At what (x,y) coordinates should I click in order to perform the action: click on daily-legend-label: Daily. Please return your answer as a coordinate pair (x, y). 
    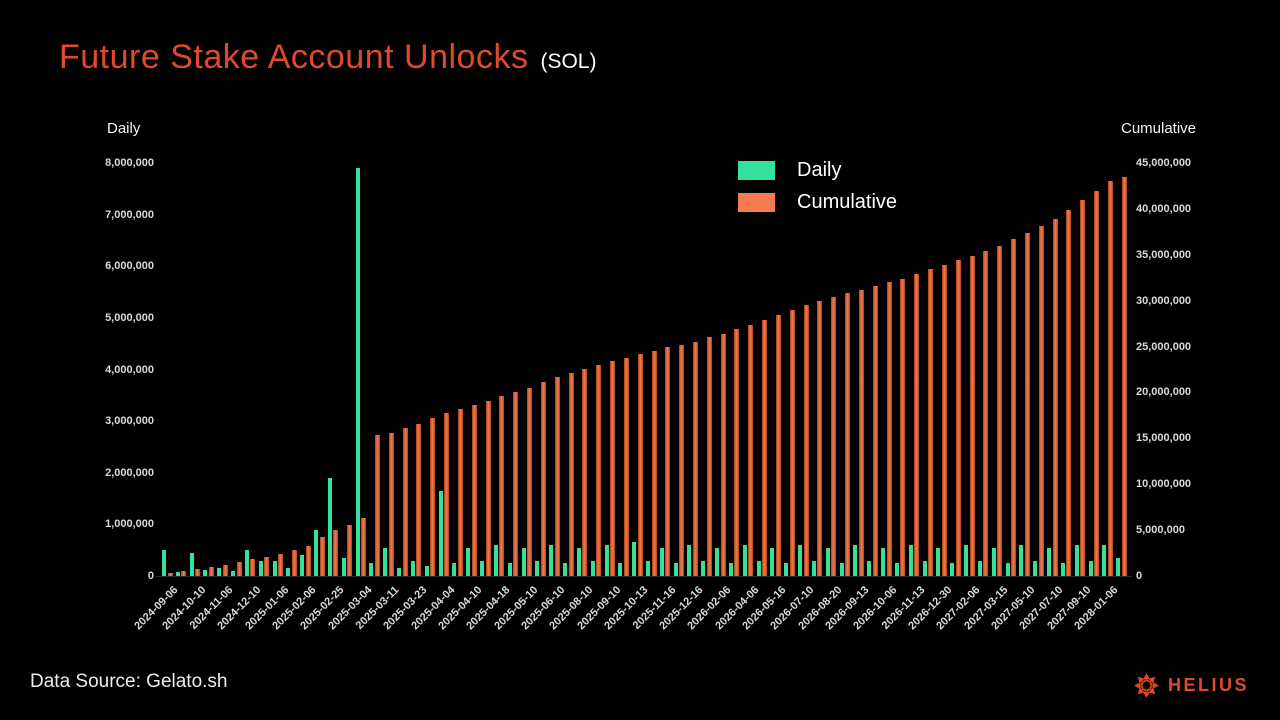
    Looking at the image, I should click on (819, 170).